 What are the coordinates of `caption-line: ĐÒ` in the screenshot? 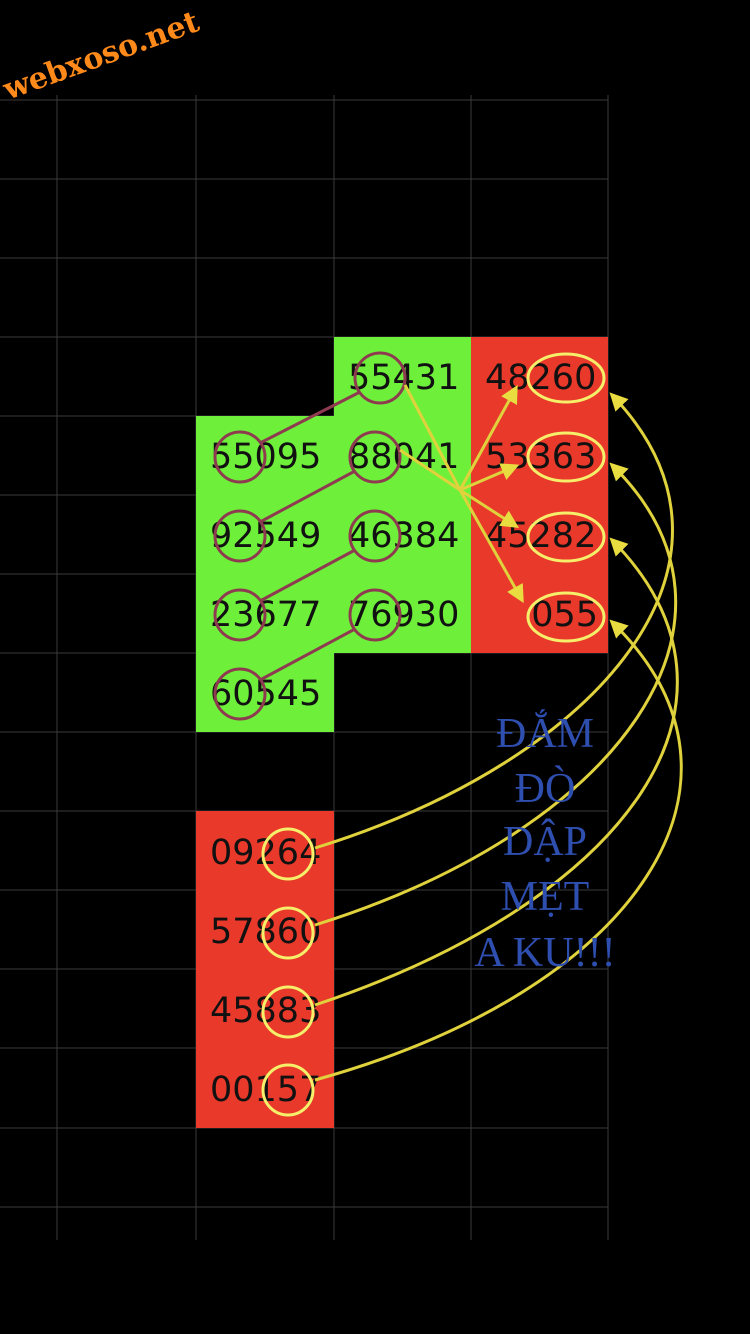 It's located at (545, 788).